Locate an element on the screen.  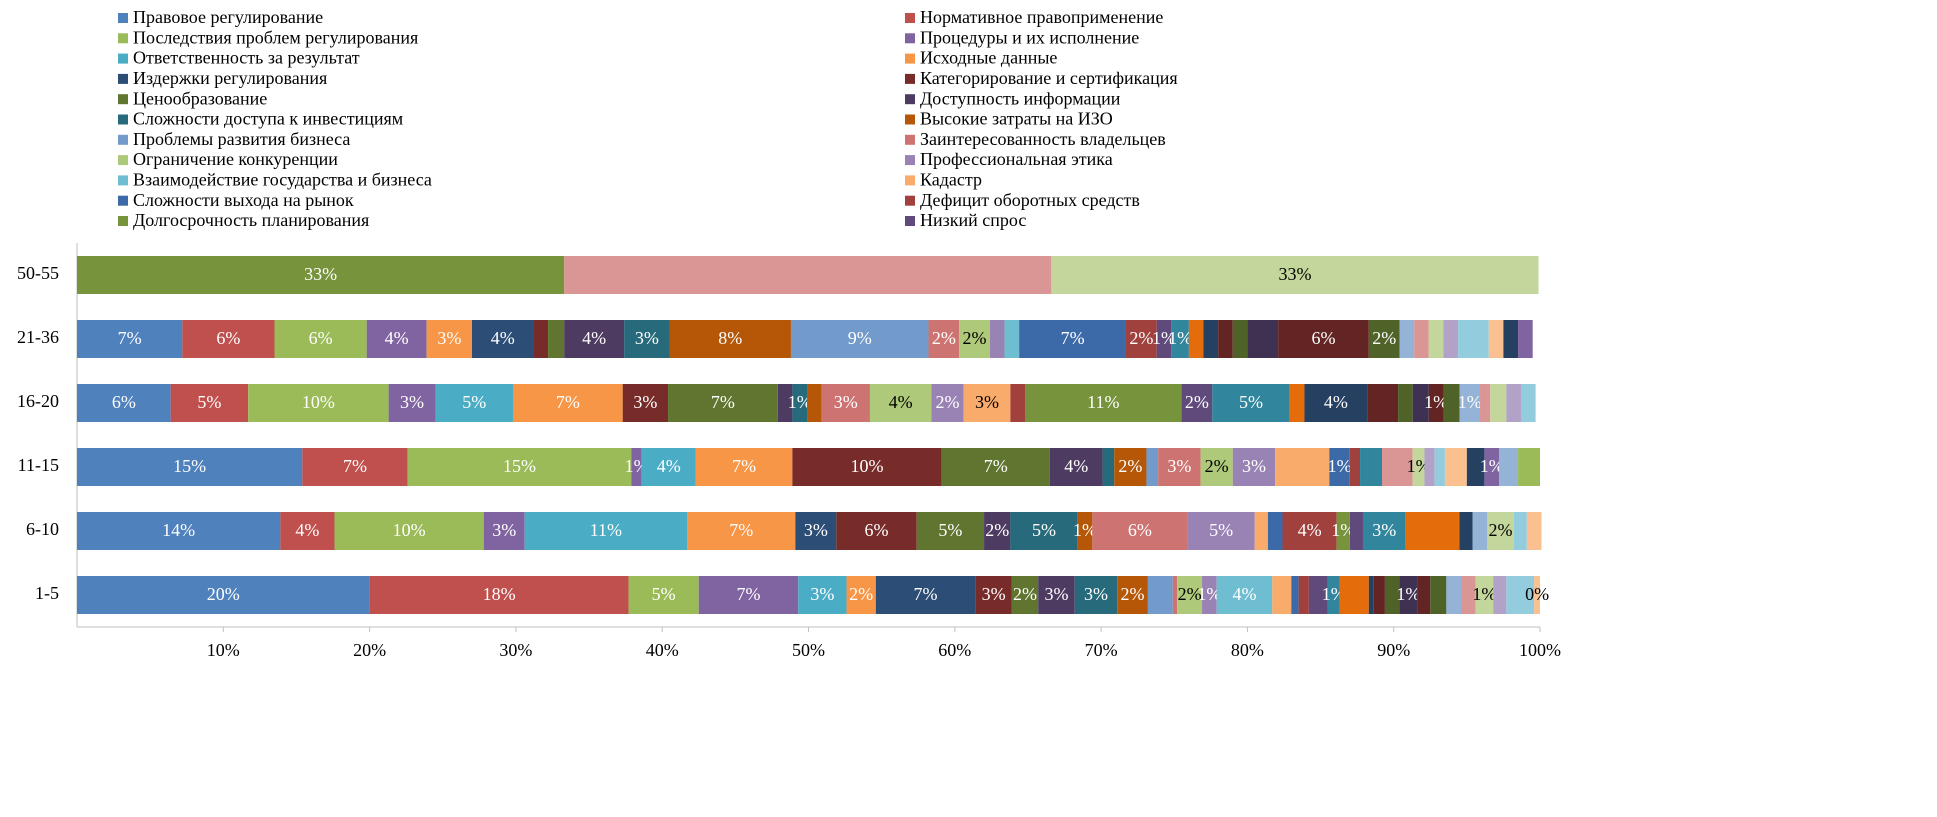
legend-label: Высокие затраты на ИЗО is located at coordinates (1016, 119).